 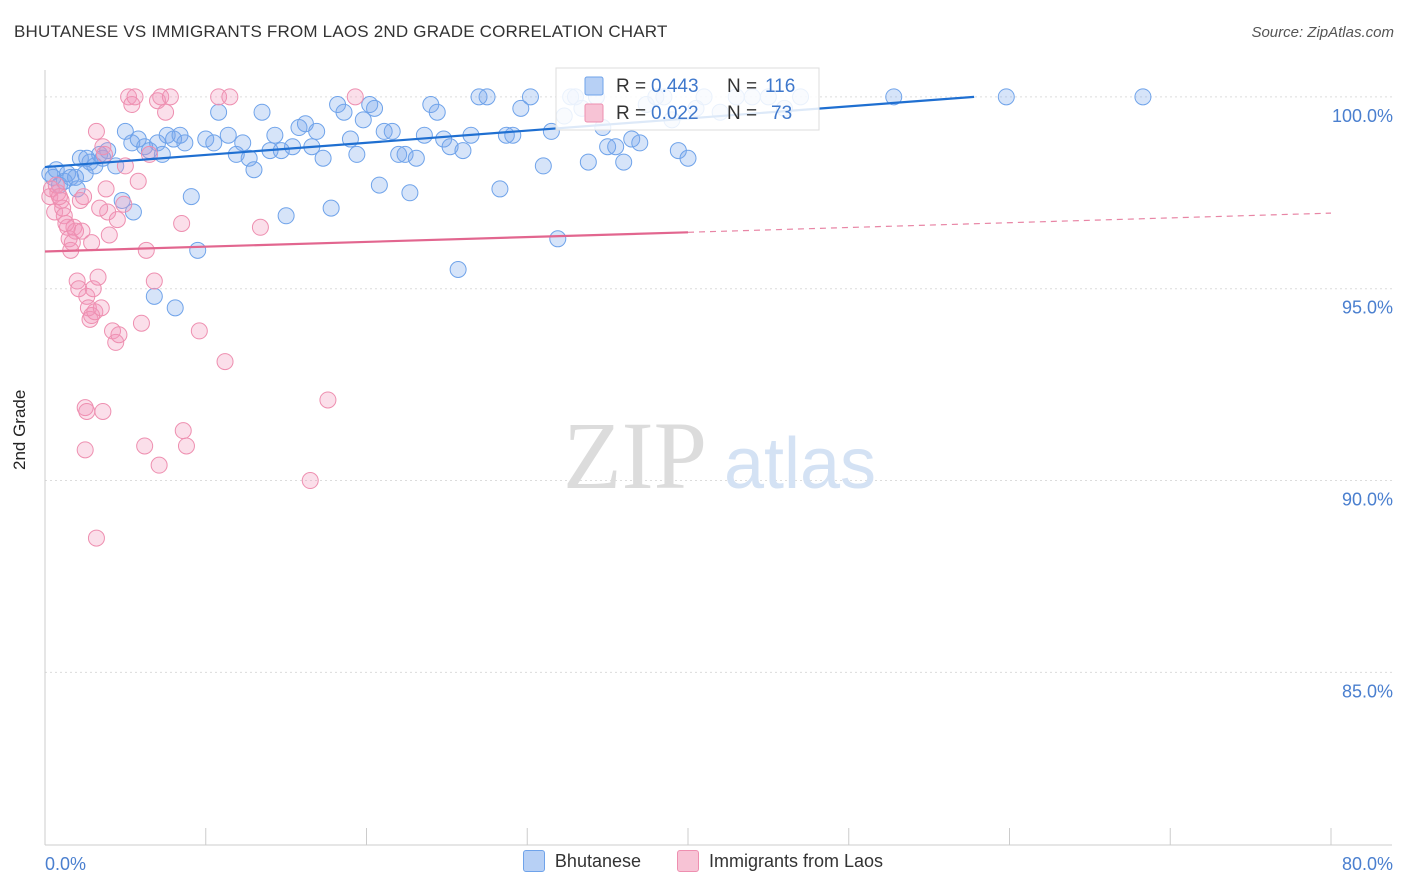 What do you see at coordinates (1367, 308) in the screenshot?
I see `y-tick-label: 95.0%` at bounding box center [1367, 308].